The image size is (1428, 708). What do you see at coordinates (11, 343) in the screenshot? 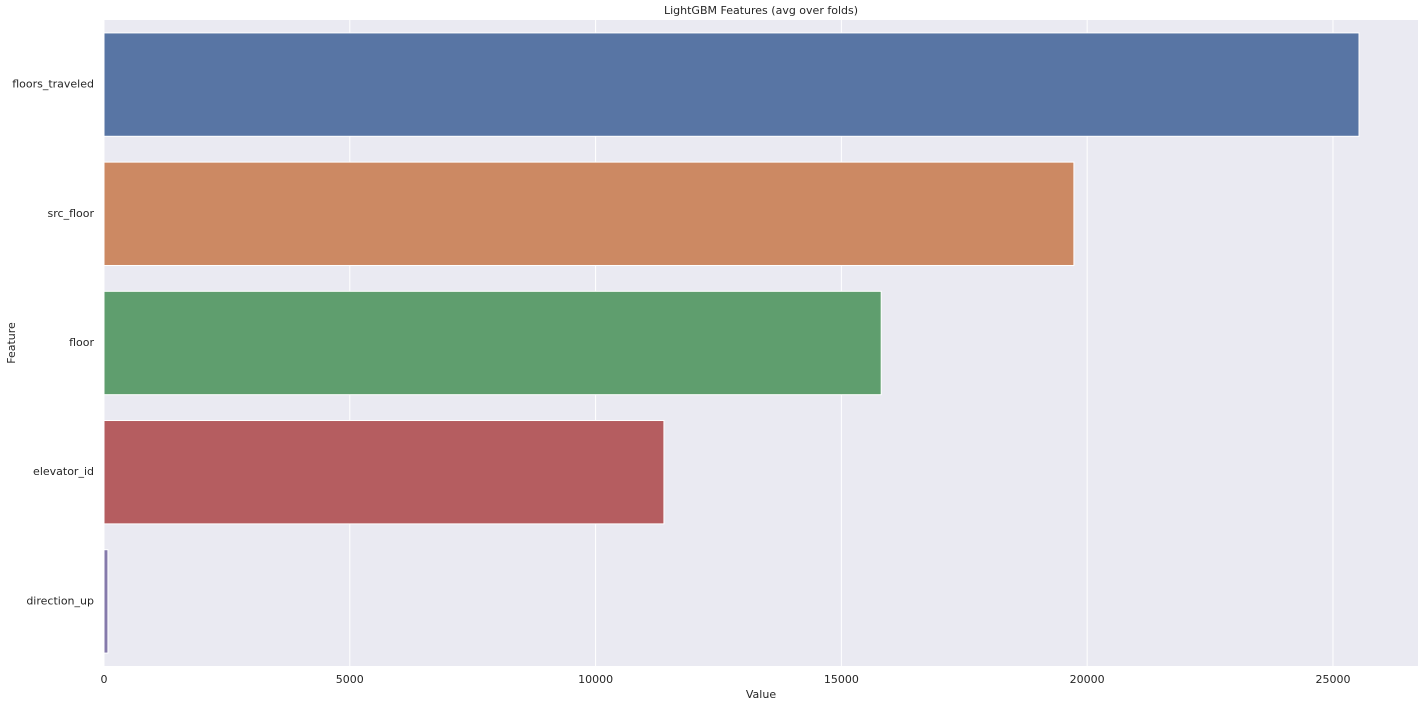
I see `y-axis-label: Feature` at bounding box center [11, 343].